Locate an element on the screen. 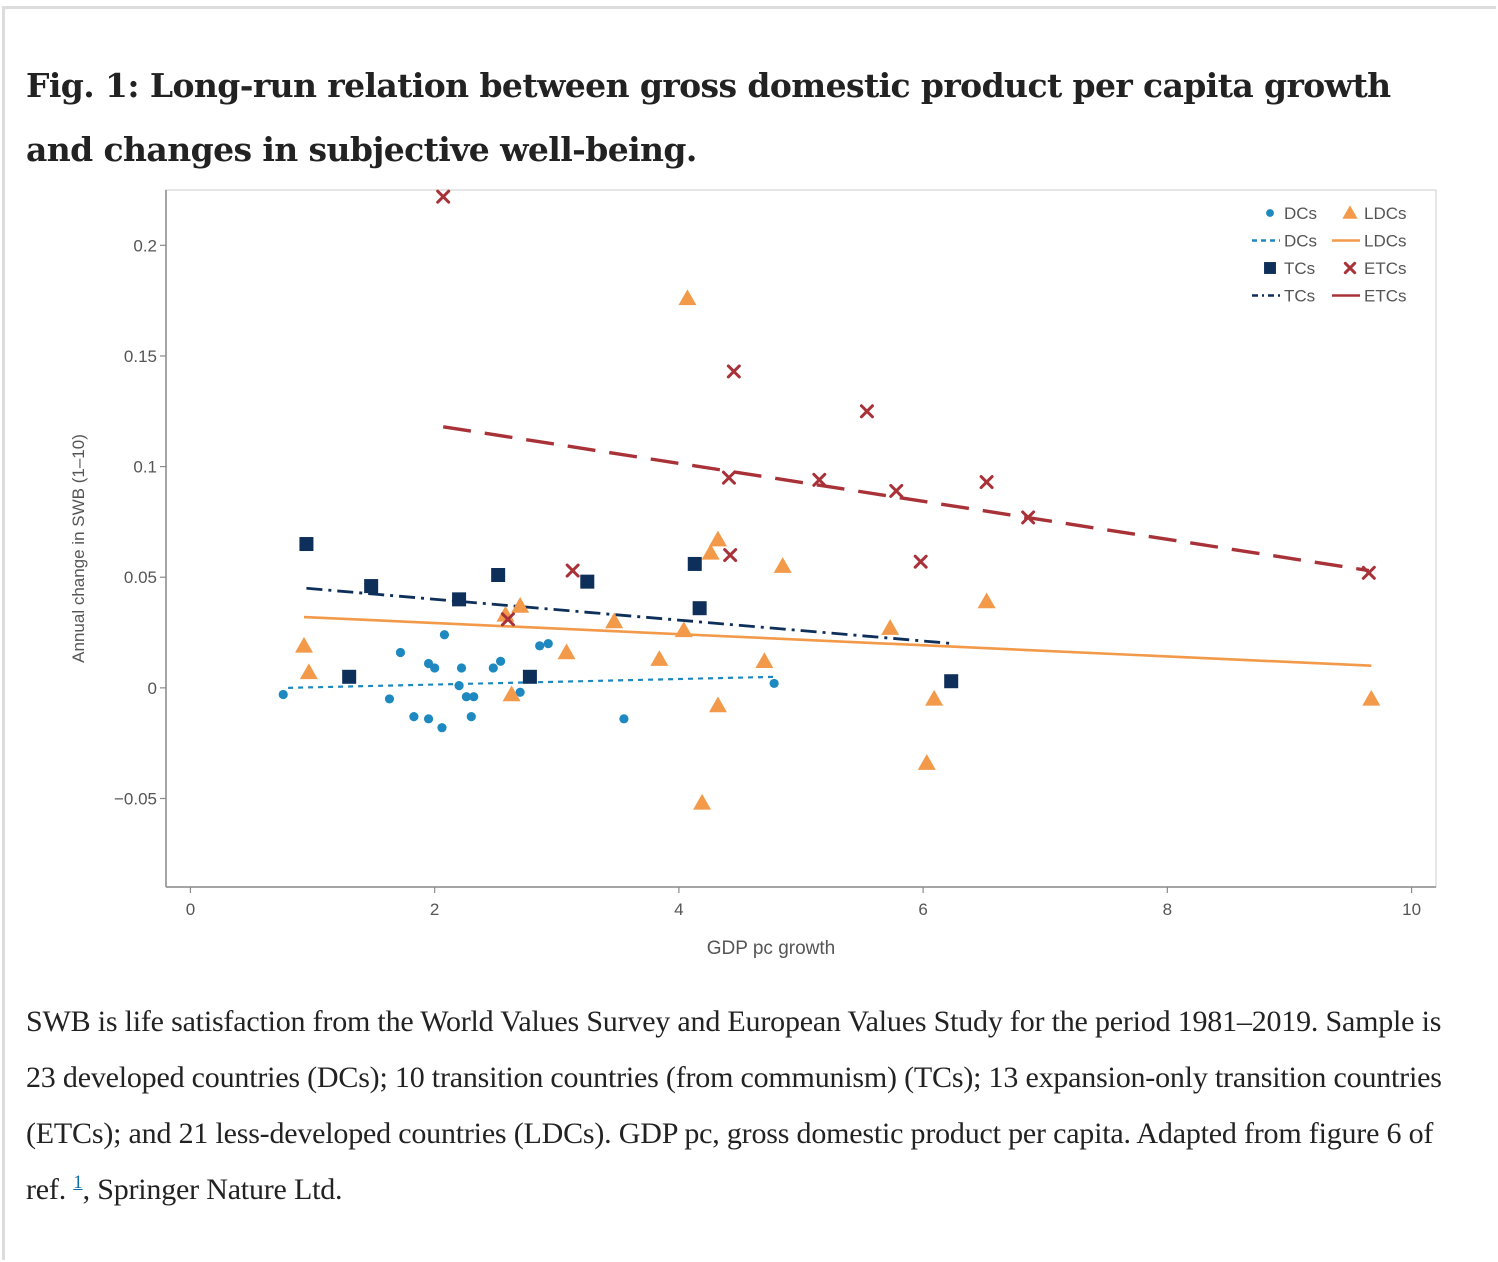  legend-ldcs-marker-icon is located at coordinates (1350, 212).